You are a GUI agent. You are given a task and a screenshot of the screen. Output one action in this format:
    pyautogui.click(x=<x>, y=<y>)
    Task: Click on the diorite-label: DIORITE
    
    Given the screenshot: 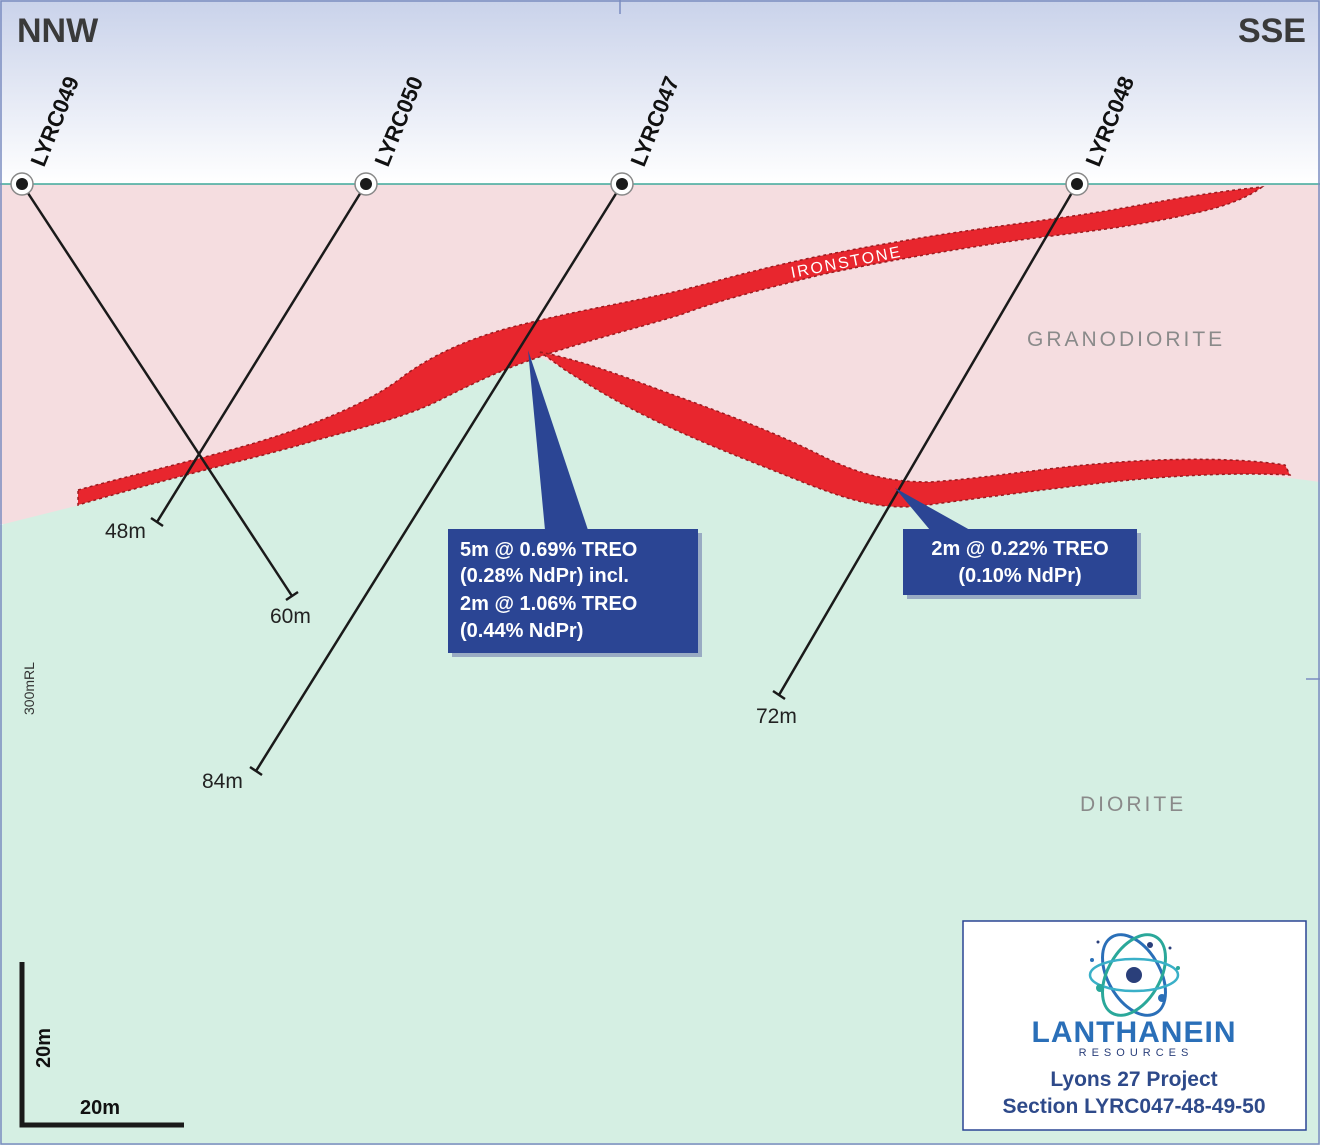 What is the action you would take?
    pyautogui.click(x=1133, y=804)
    